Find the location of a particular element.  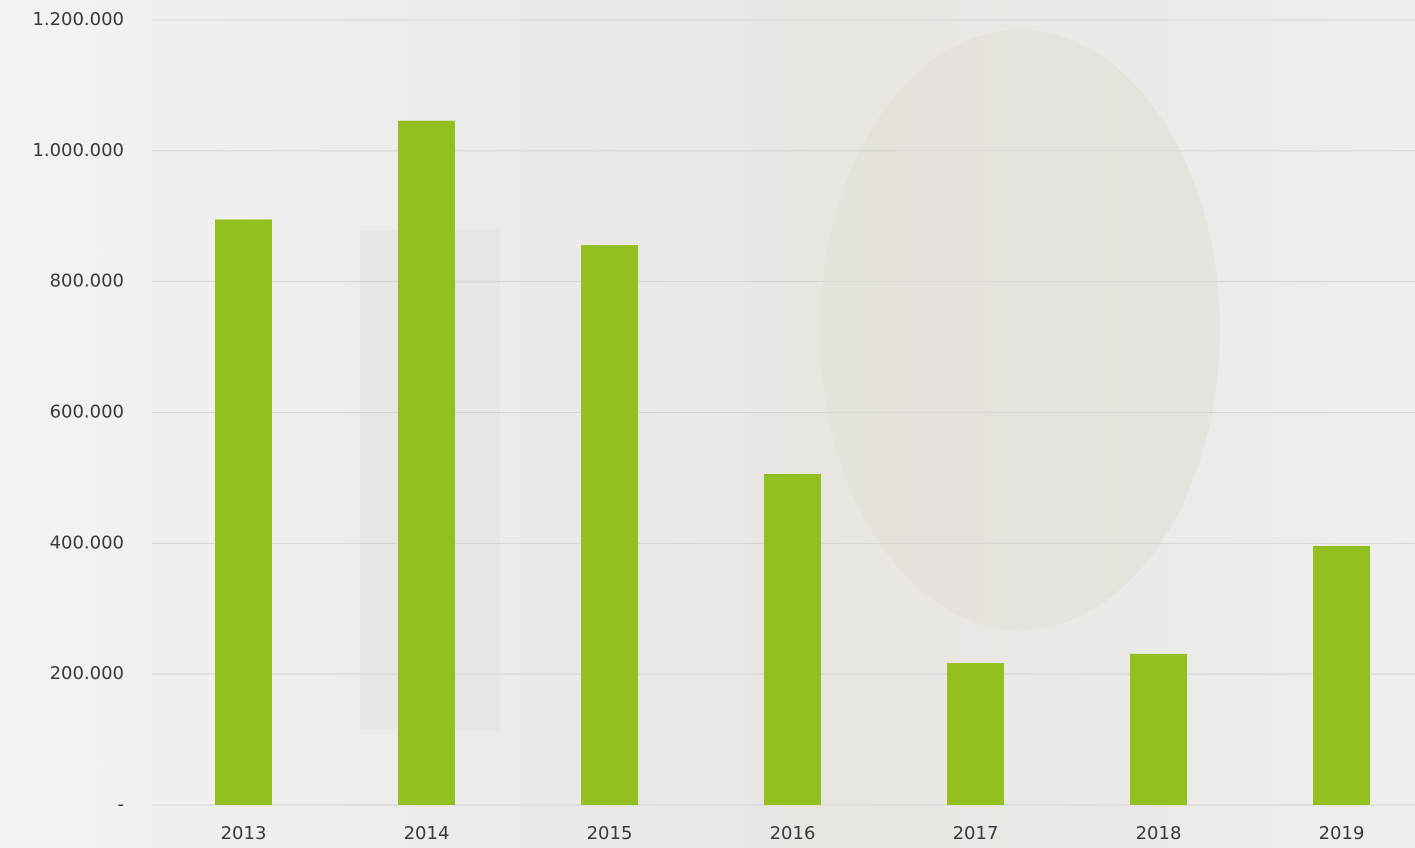

x-tick-label: 2014 is located at coordinates (427, 833).